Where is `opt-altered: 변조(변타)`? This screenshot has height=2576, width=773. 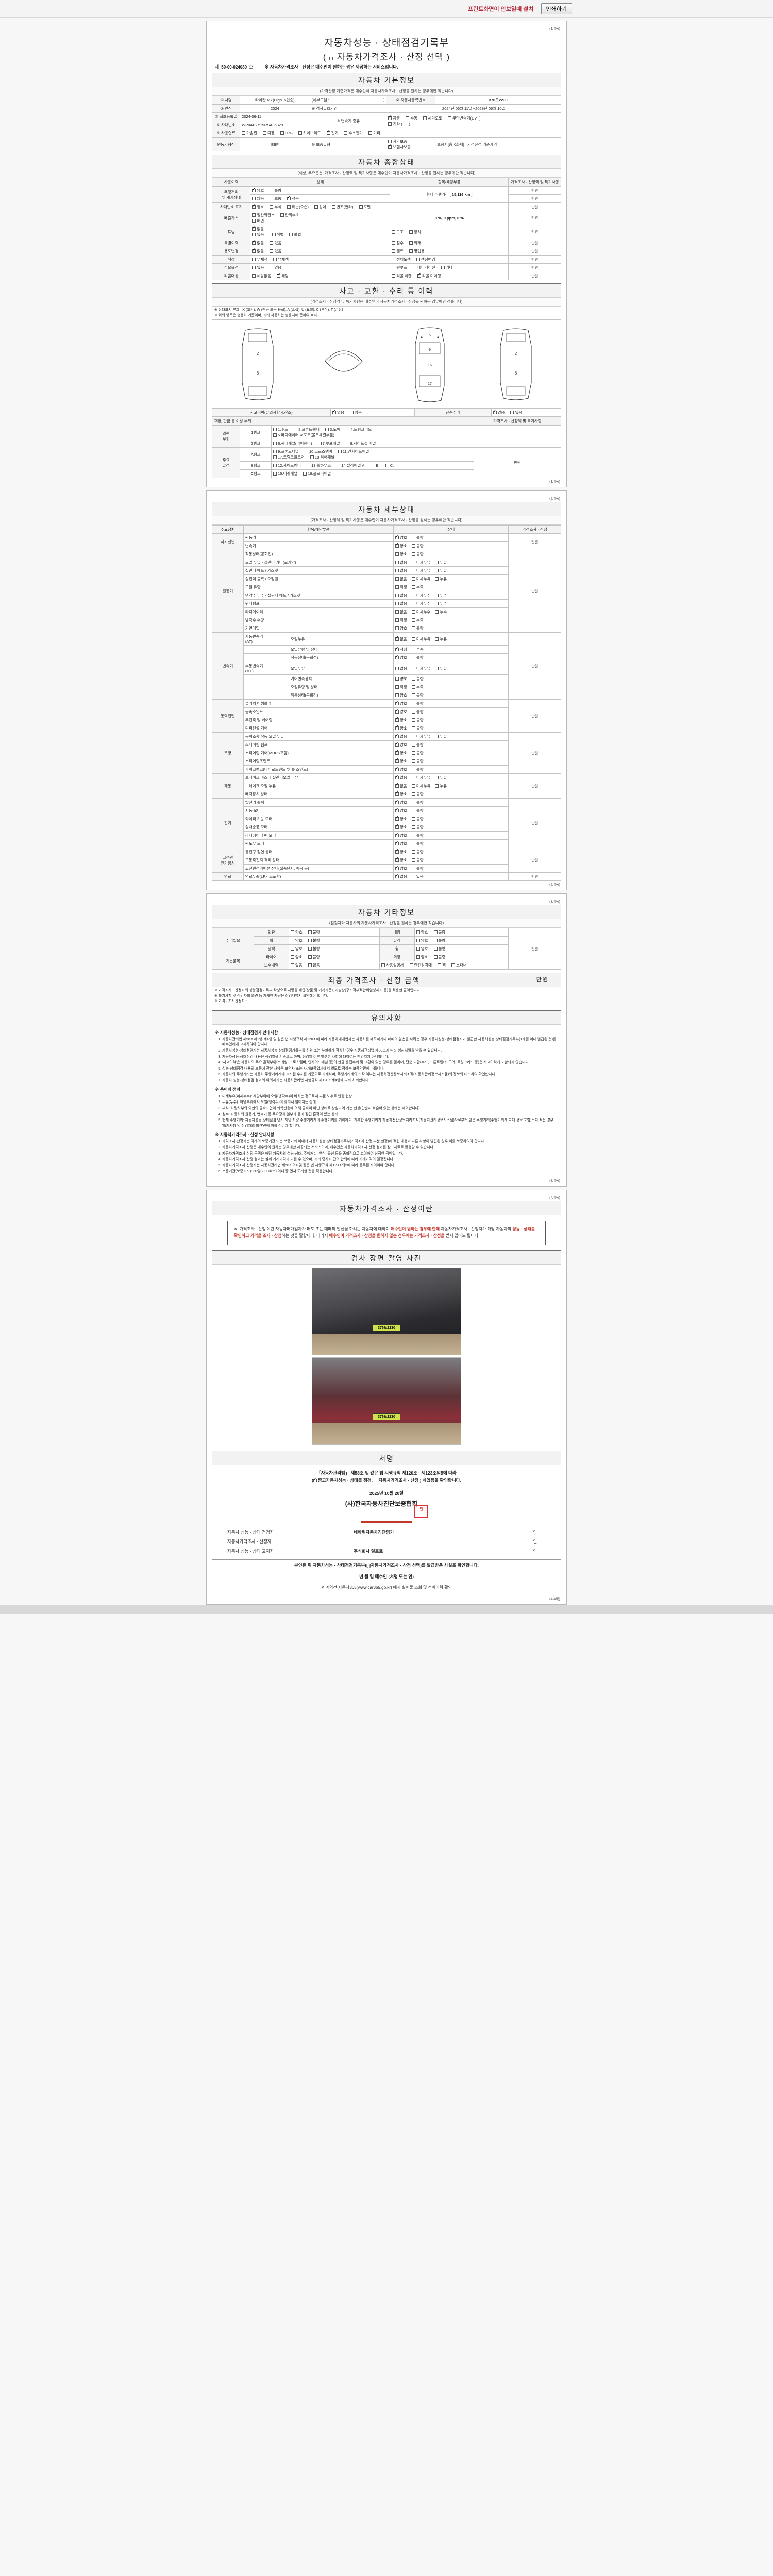
opt-altered: 변조(변타) is located at coordinates (342, 207).